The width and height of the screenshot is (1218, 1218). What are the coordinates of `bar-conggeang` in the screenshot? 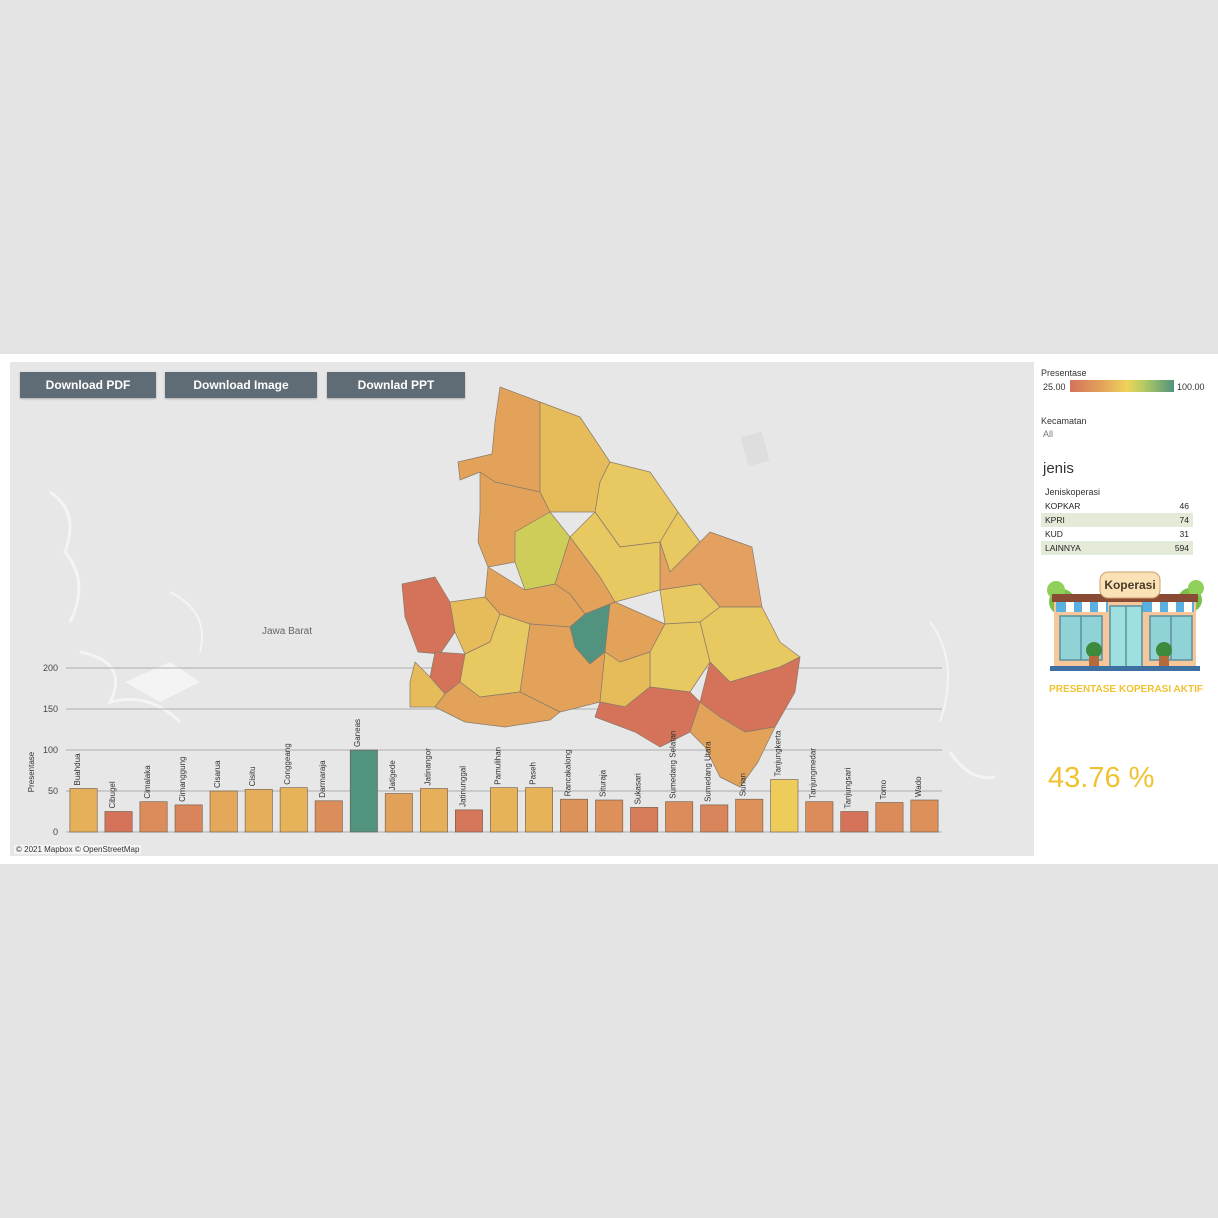 It's located at (293, 810).